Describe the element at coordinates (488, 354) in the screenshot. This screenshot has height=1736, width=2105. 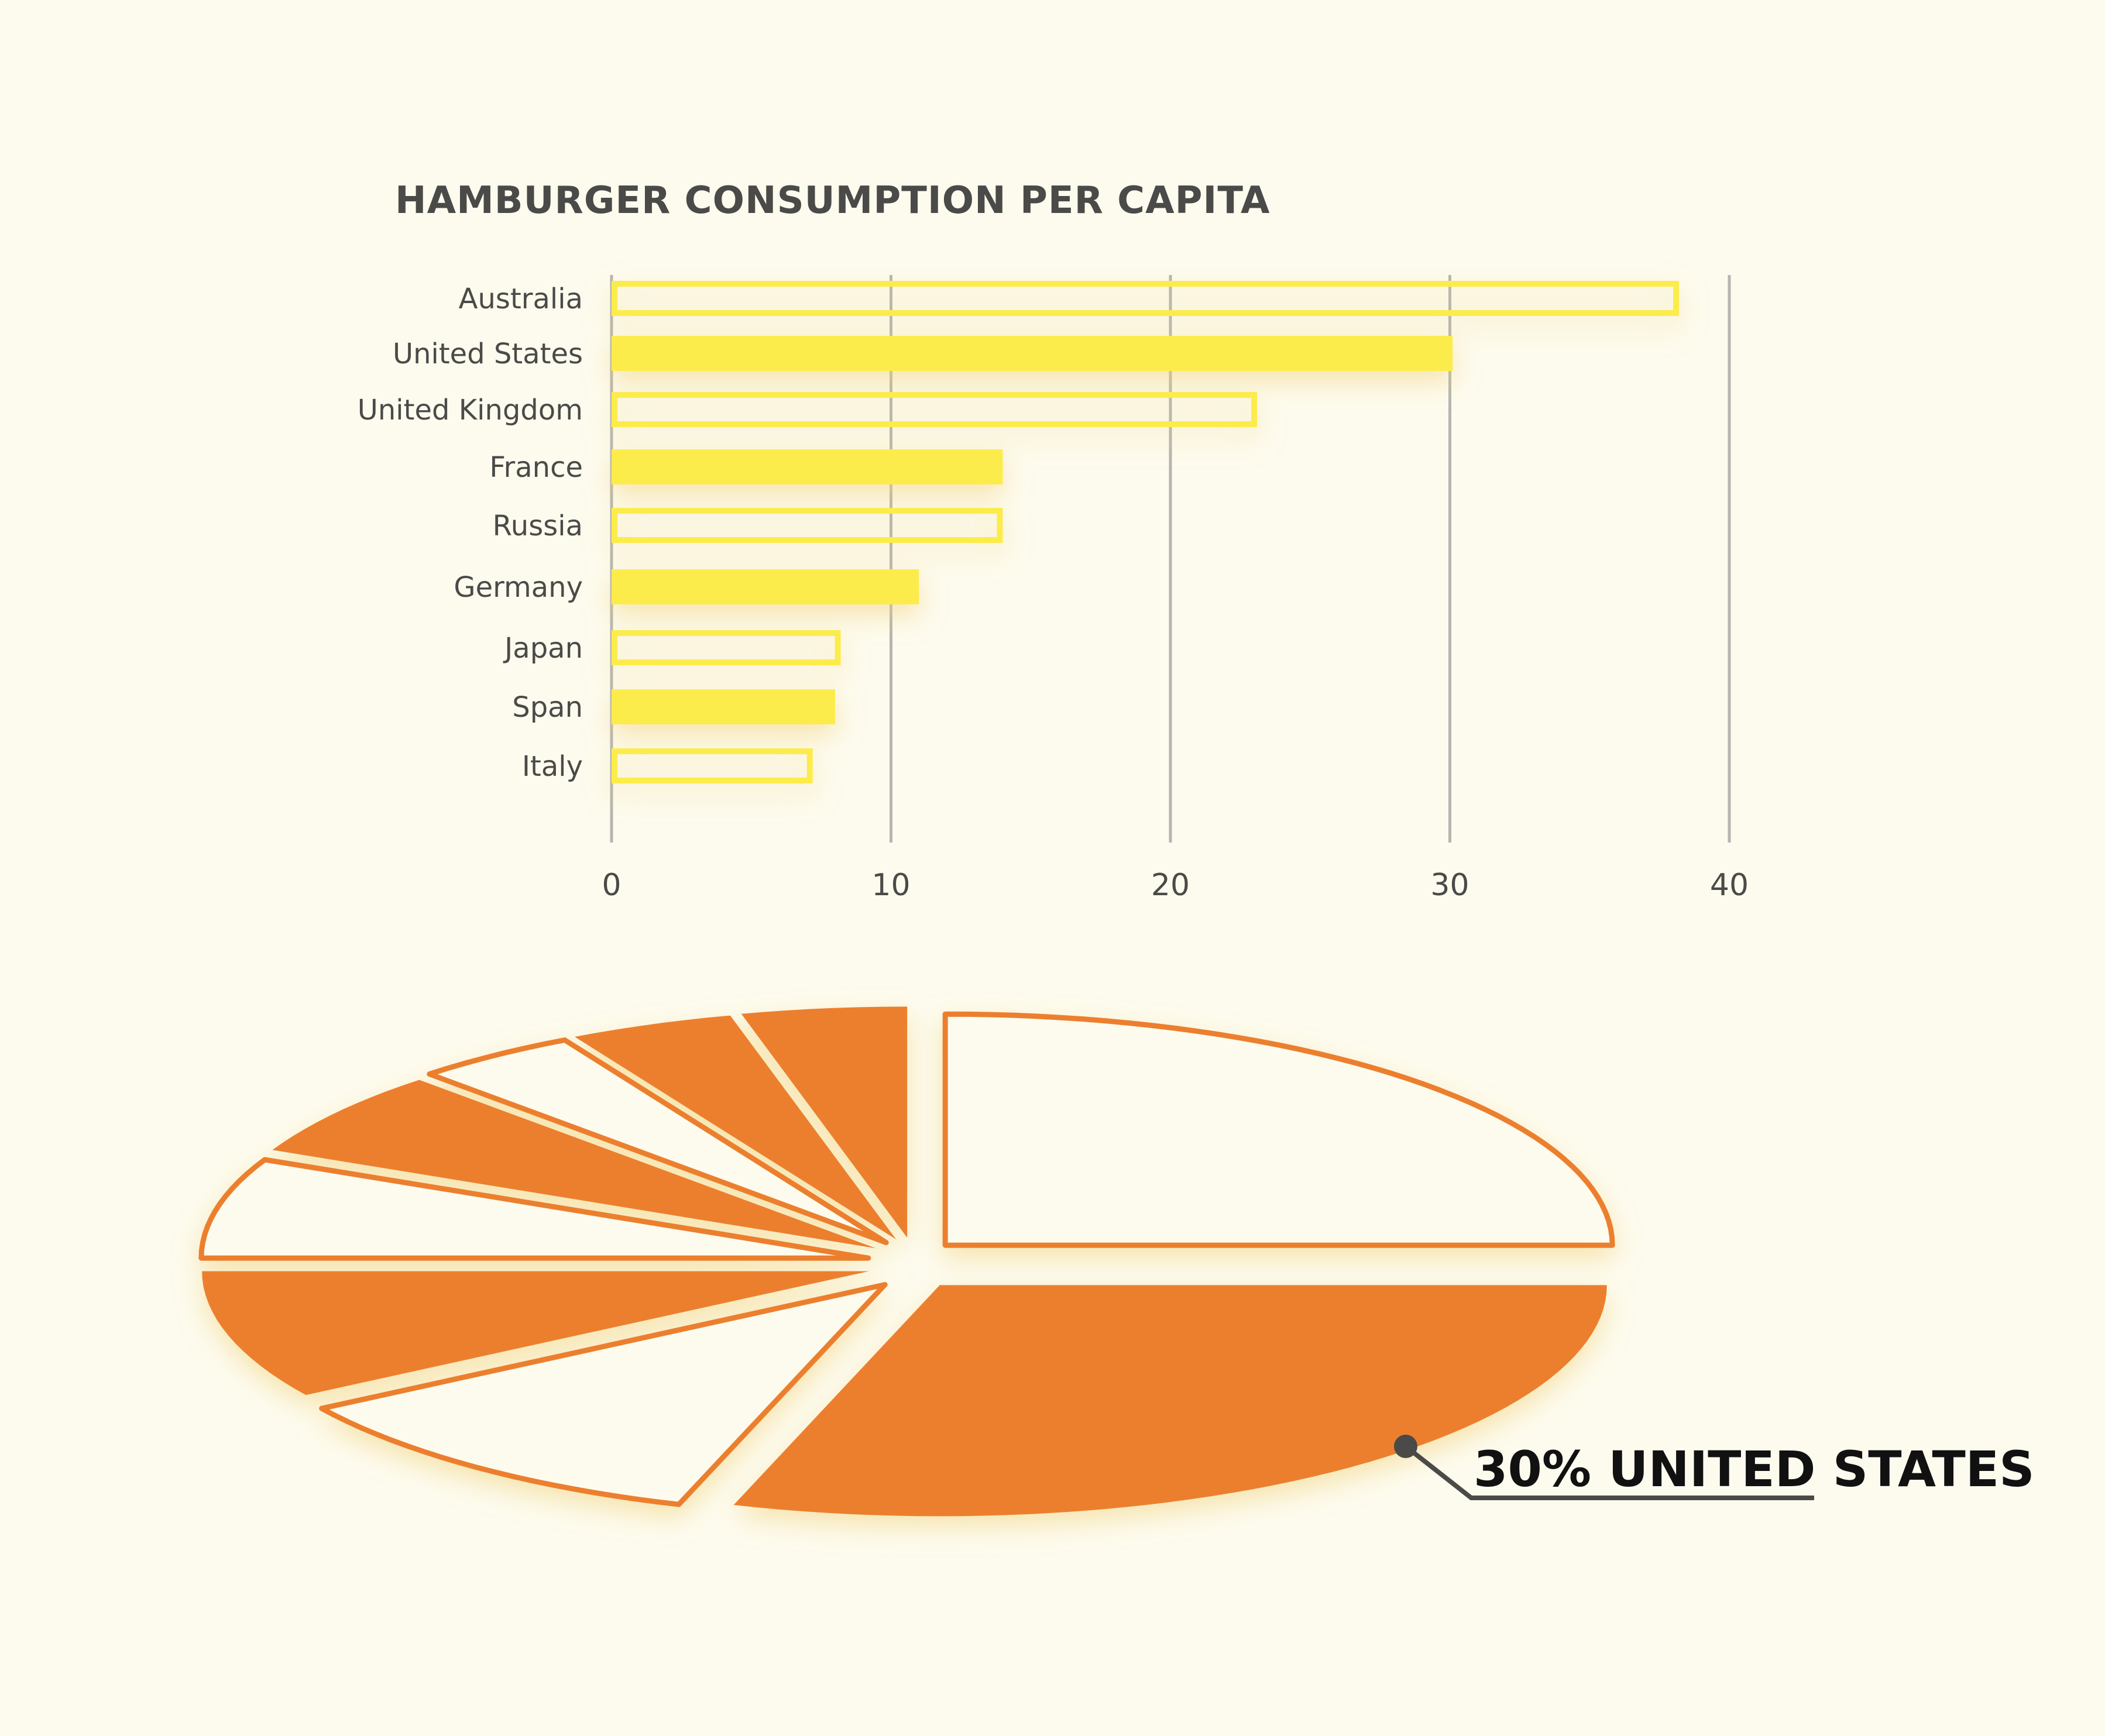
I see `category-label: United States` at that location.